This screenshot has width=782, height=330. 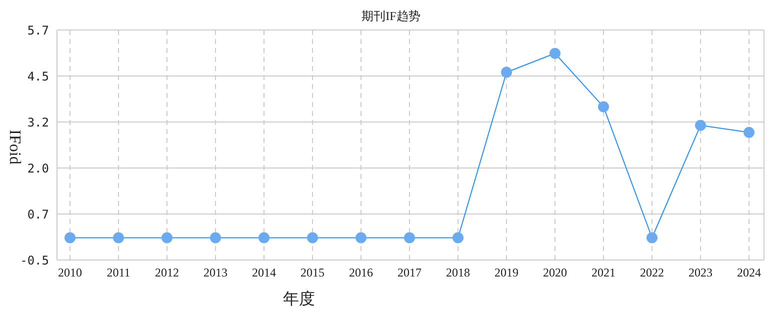 I want to click on x-tick-label: 2021, so click(x=604, y=273).